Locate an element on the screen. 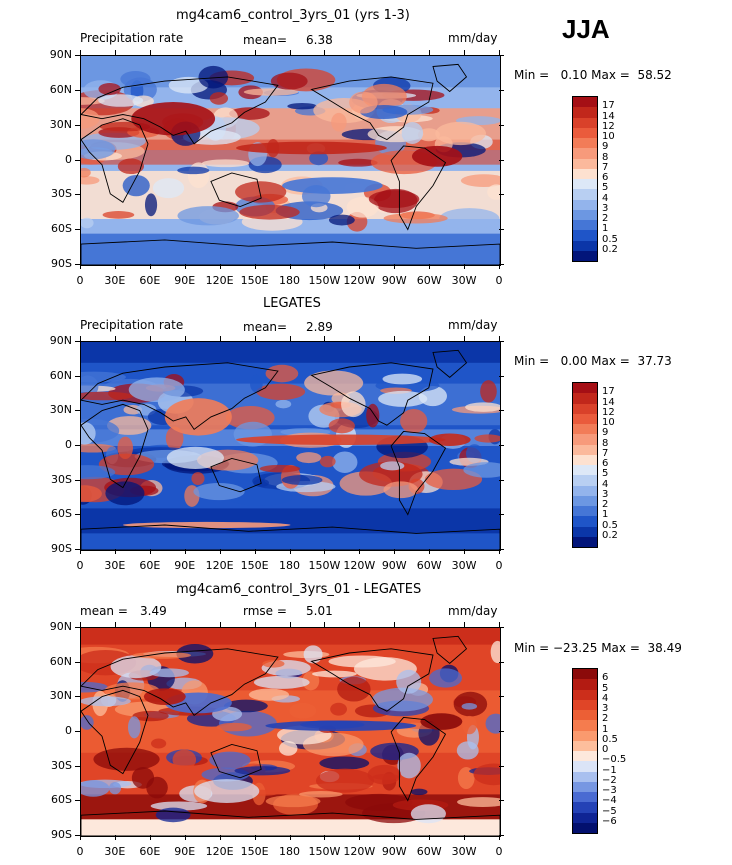 The height and width of the screenshot is (865, 732). panel3-units: mm/day is located at coordinates (473, 611).